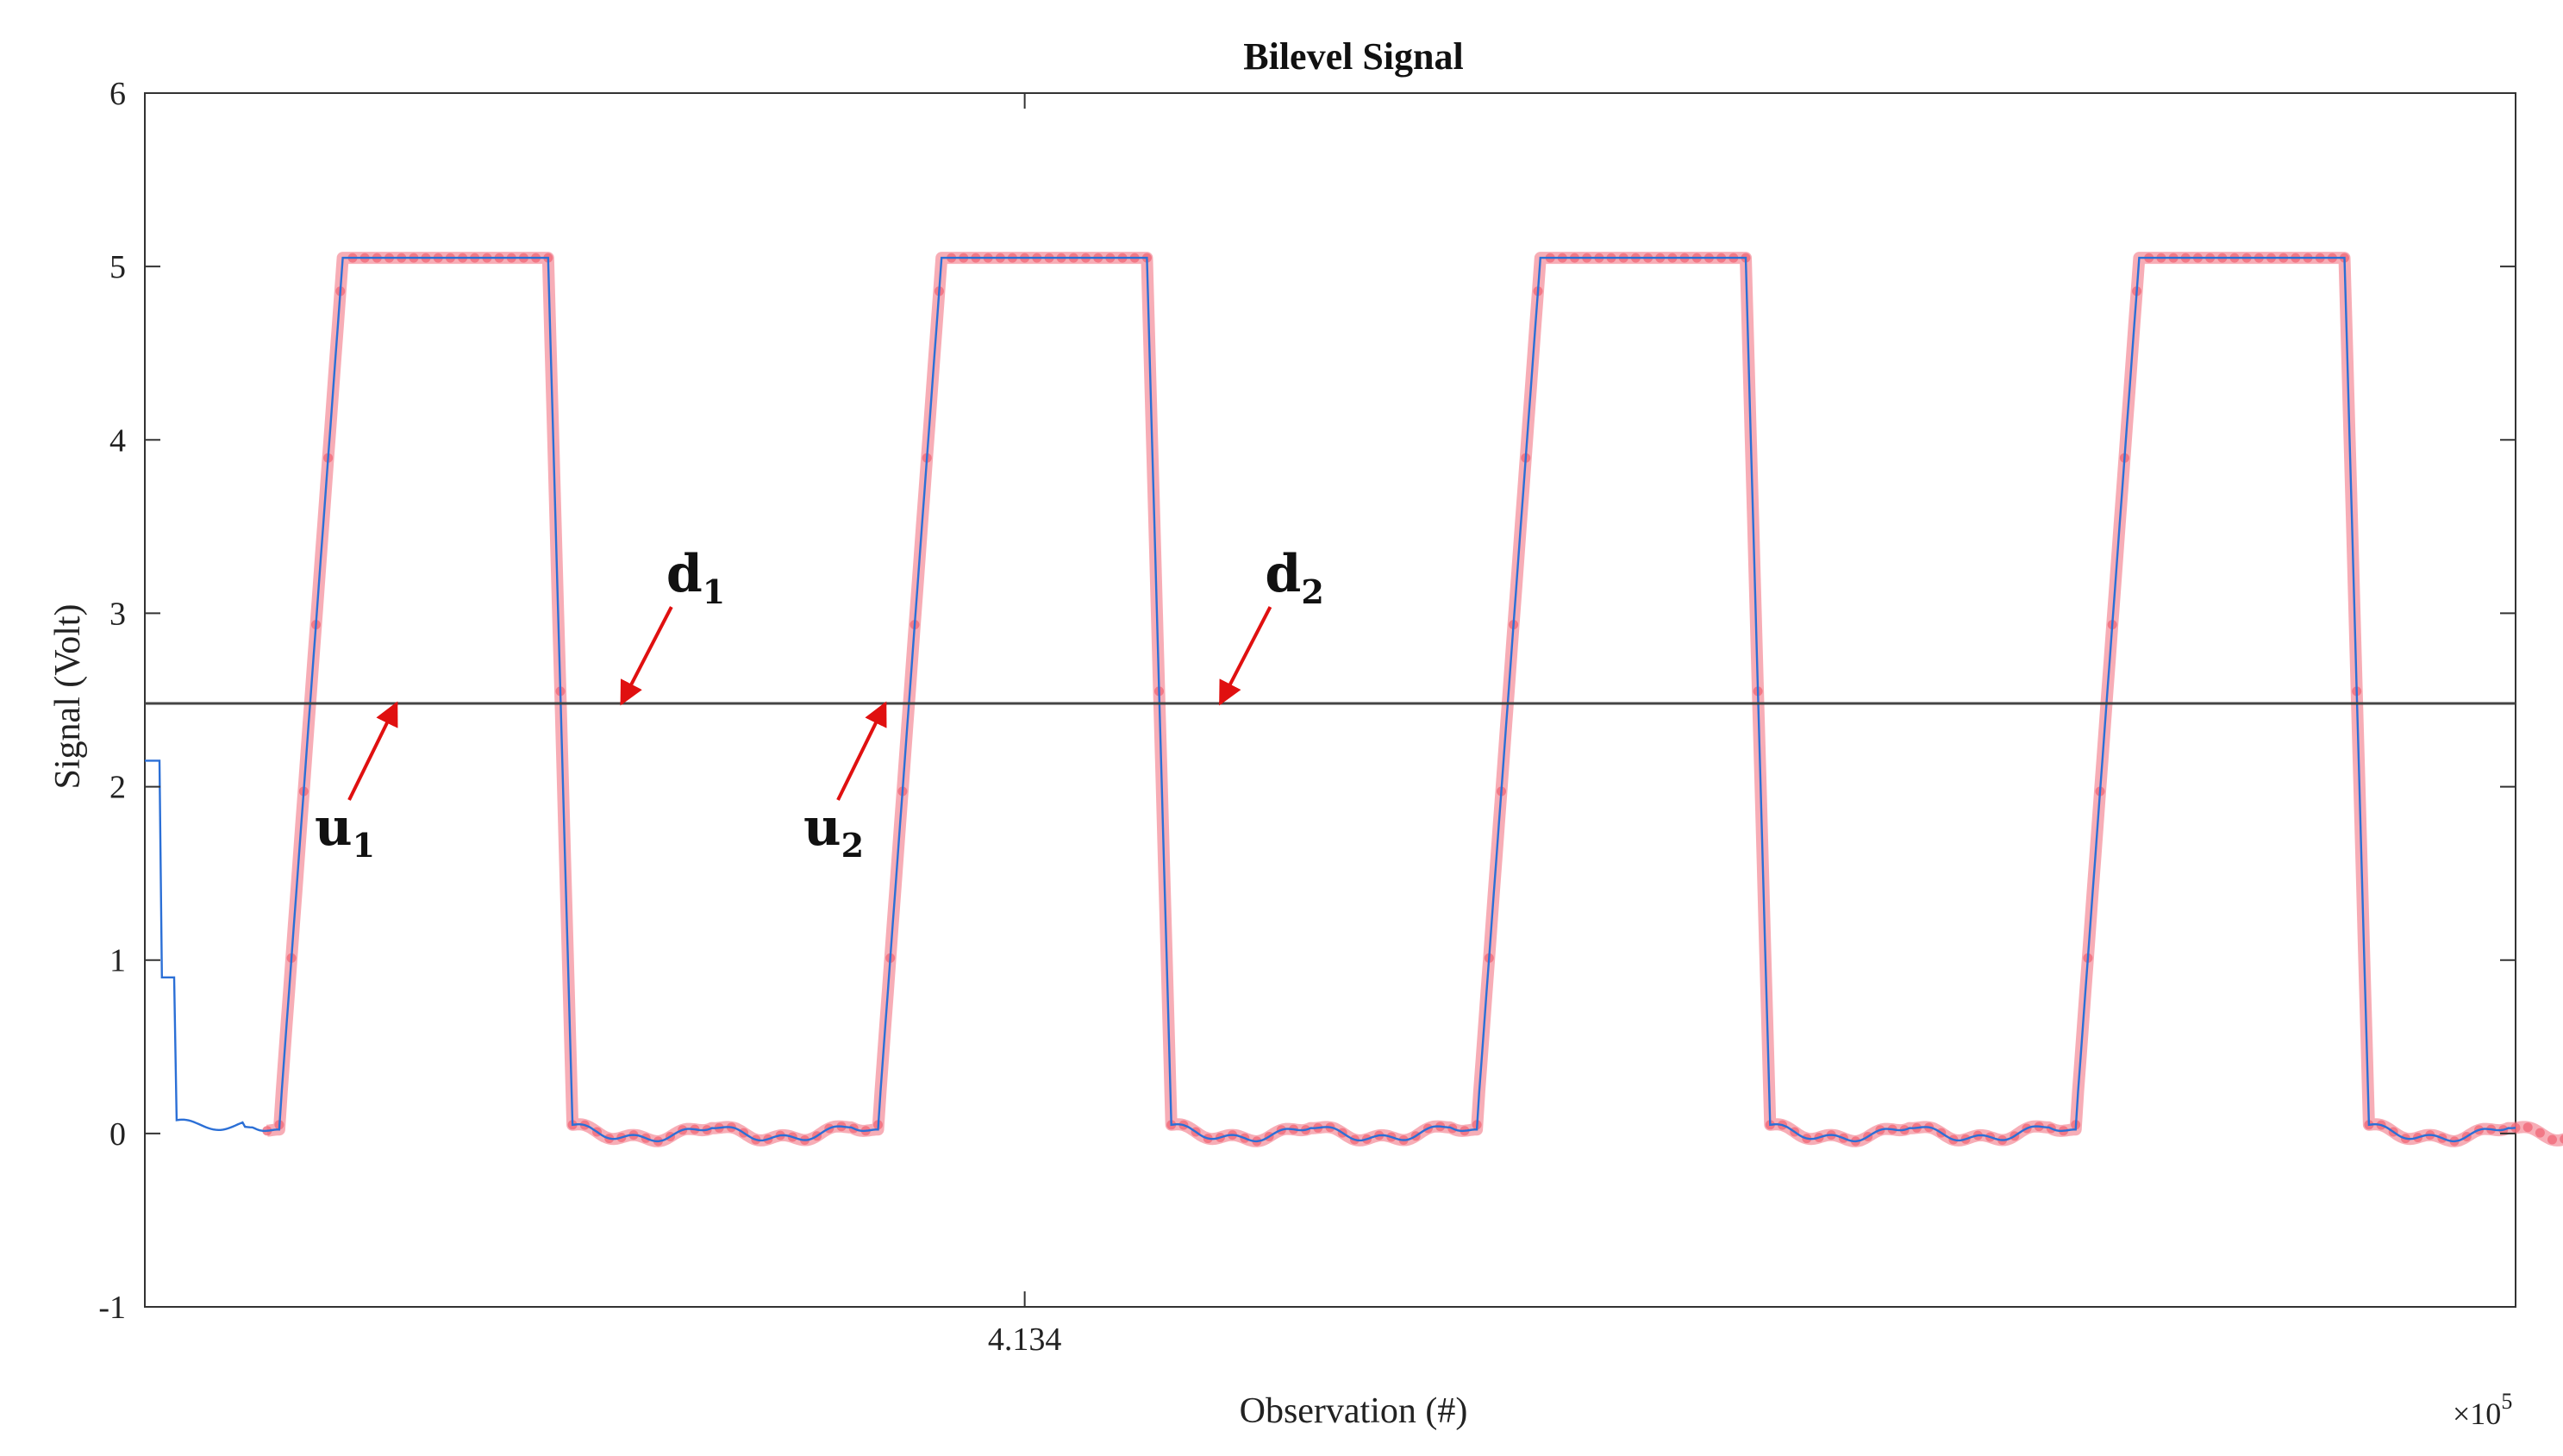  I want to click on y-tick-label: 6, so click(117, 94).